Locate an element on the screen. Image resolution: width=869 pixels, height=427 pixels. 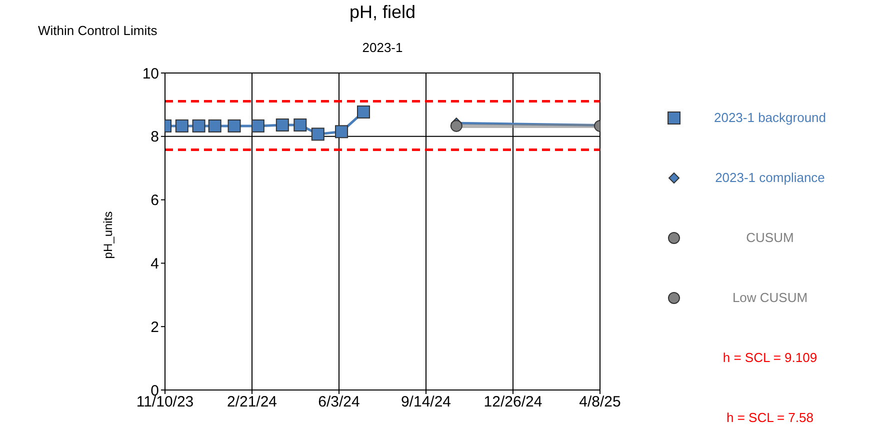
text: 2023-1 compliance is located at coordinates (770, 177).